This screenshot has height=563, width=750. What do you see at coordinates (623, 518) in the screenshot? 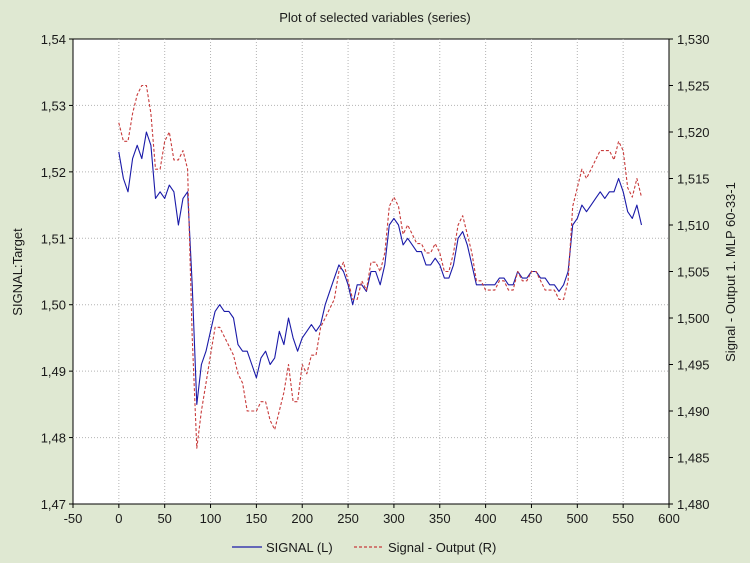
I see `x-tick-label: 550` at bounding box center [623, 518].